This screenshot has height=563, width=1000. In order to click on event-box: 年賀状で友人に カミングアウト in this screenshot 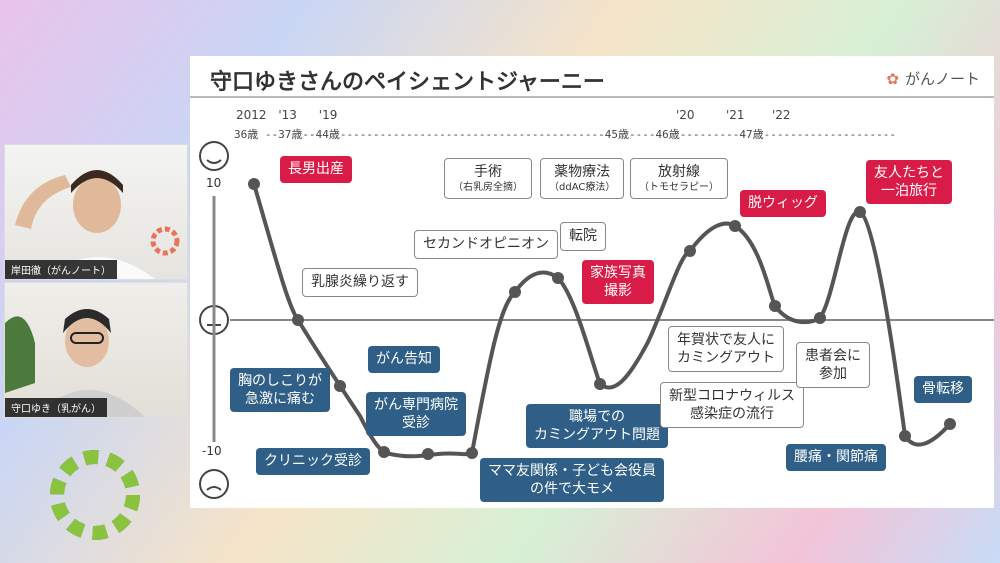, I will do `click(726, 349)`.